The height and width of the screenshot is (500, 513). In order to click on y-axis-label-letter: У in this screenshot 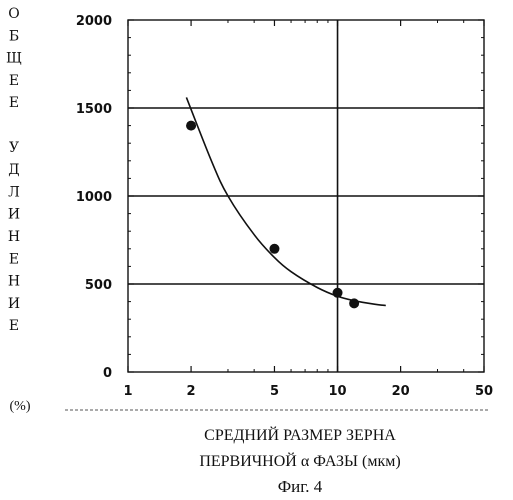, I will do `click(14, 148)`.